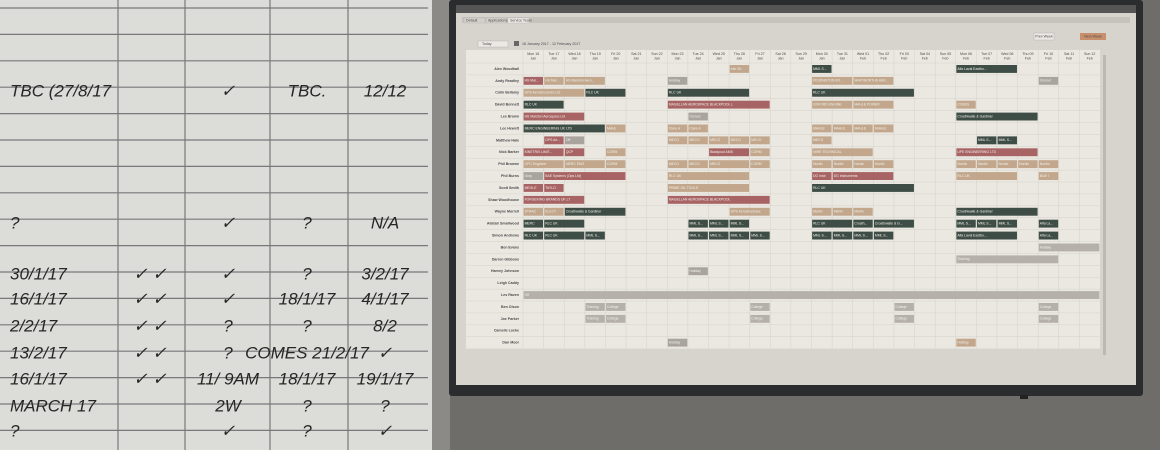  What do you see at coordinates (518, 20) in the screenshot?
I see `tab` at bounding box center [518, 20].